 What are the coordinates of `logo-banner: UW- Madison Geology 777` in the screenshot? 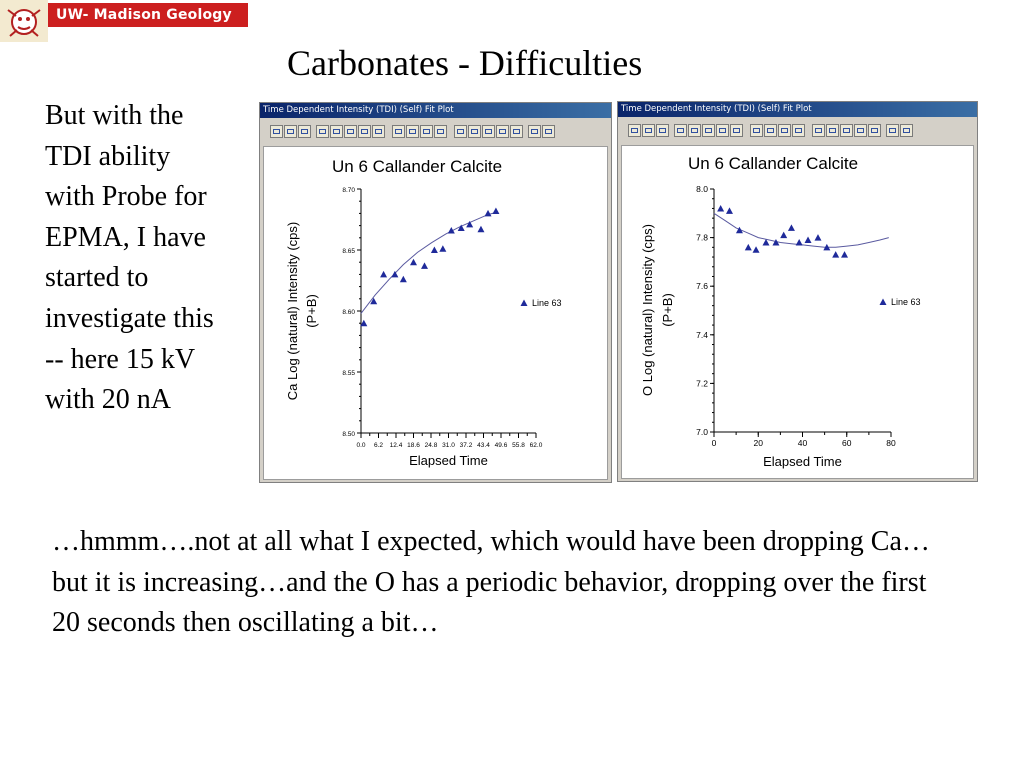 It's located at (148, 25).